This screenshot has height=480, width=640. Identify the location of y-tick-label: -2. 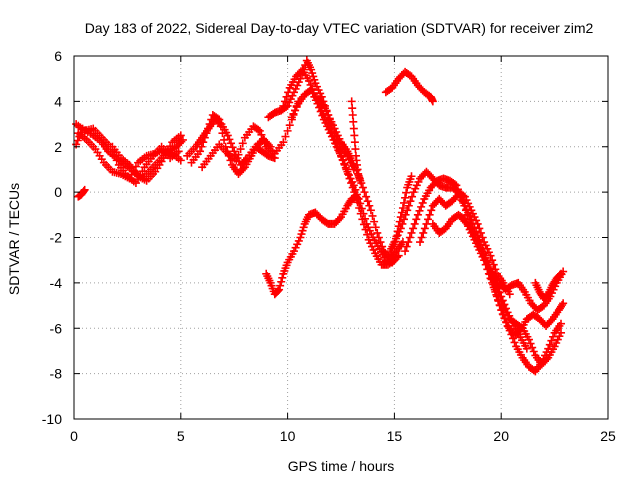
(56, 238).